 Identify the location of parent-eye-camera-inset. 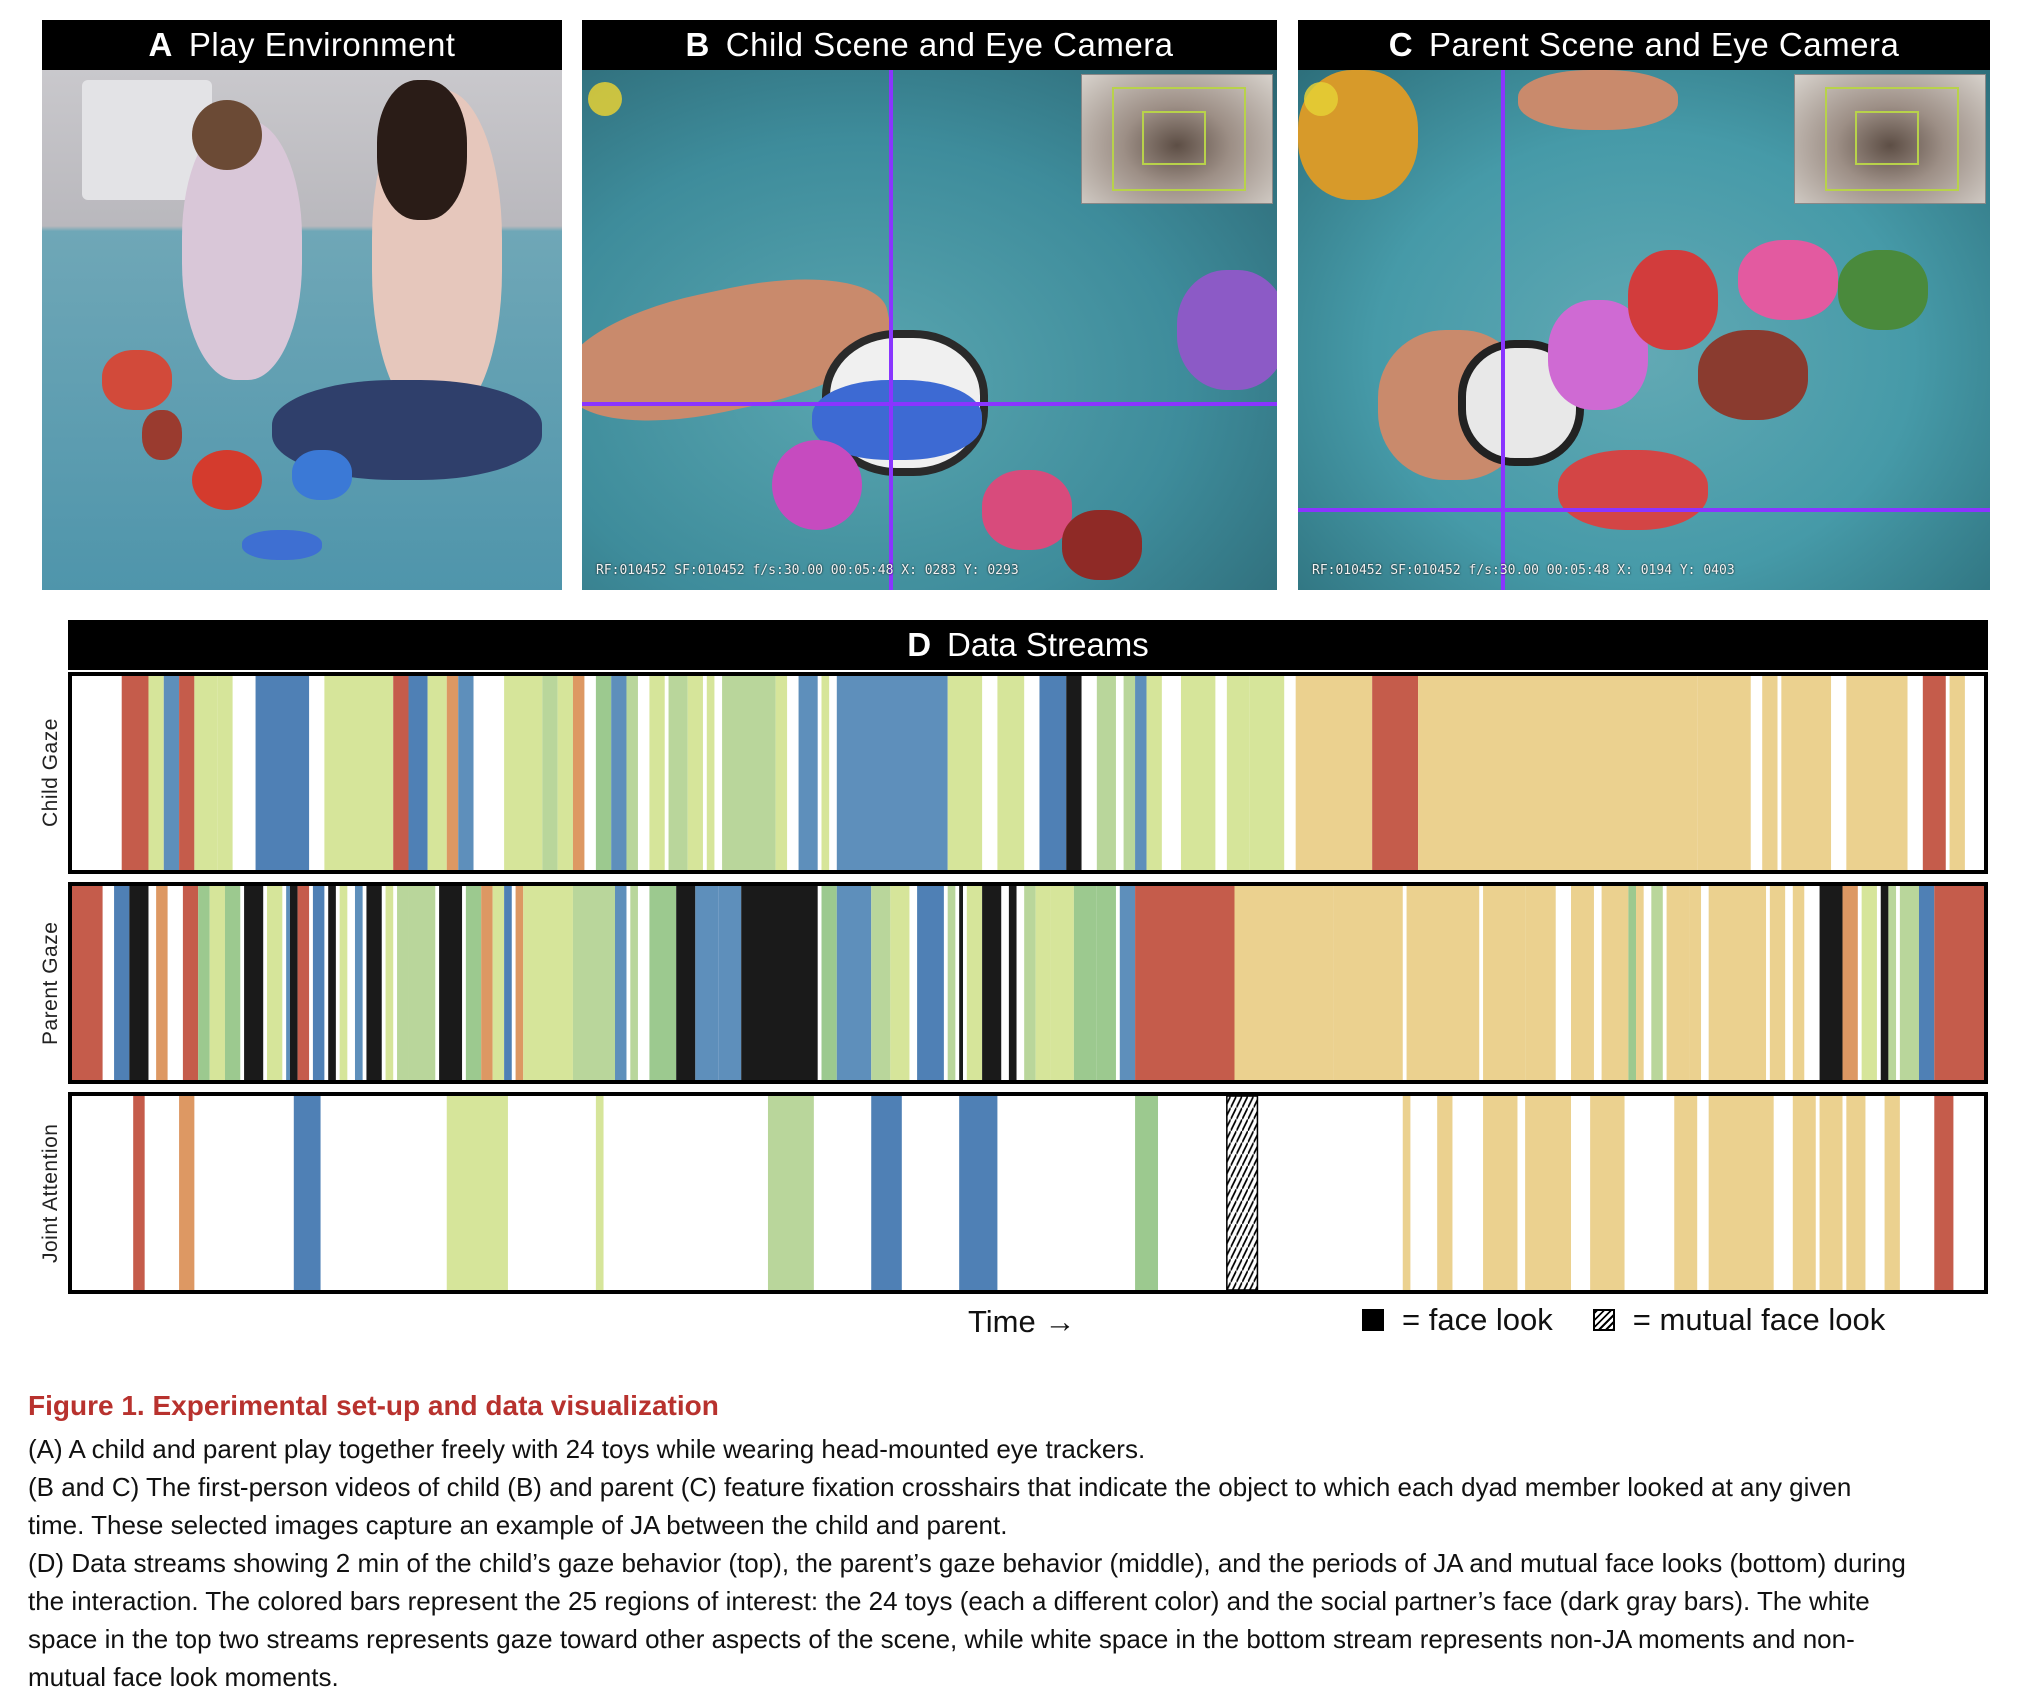
(1890, 139).